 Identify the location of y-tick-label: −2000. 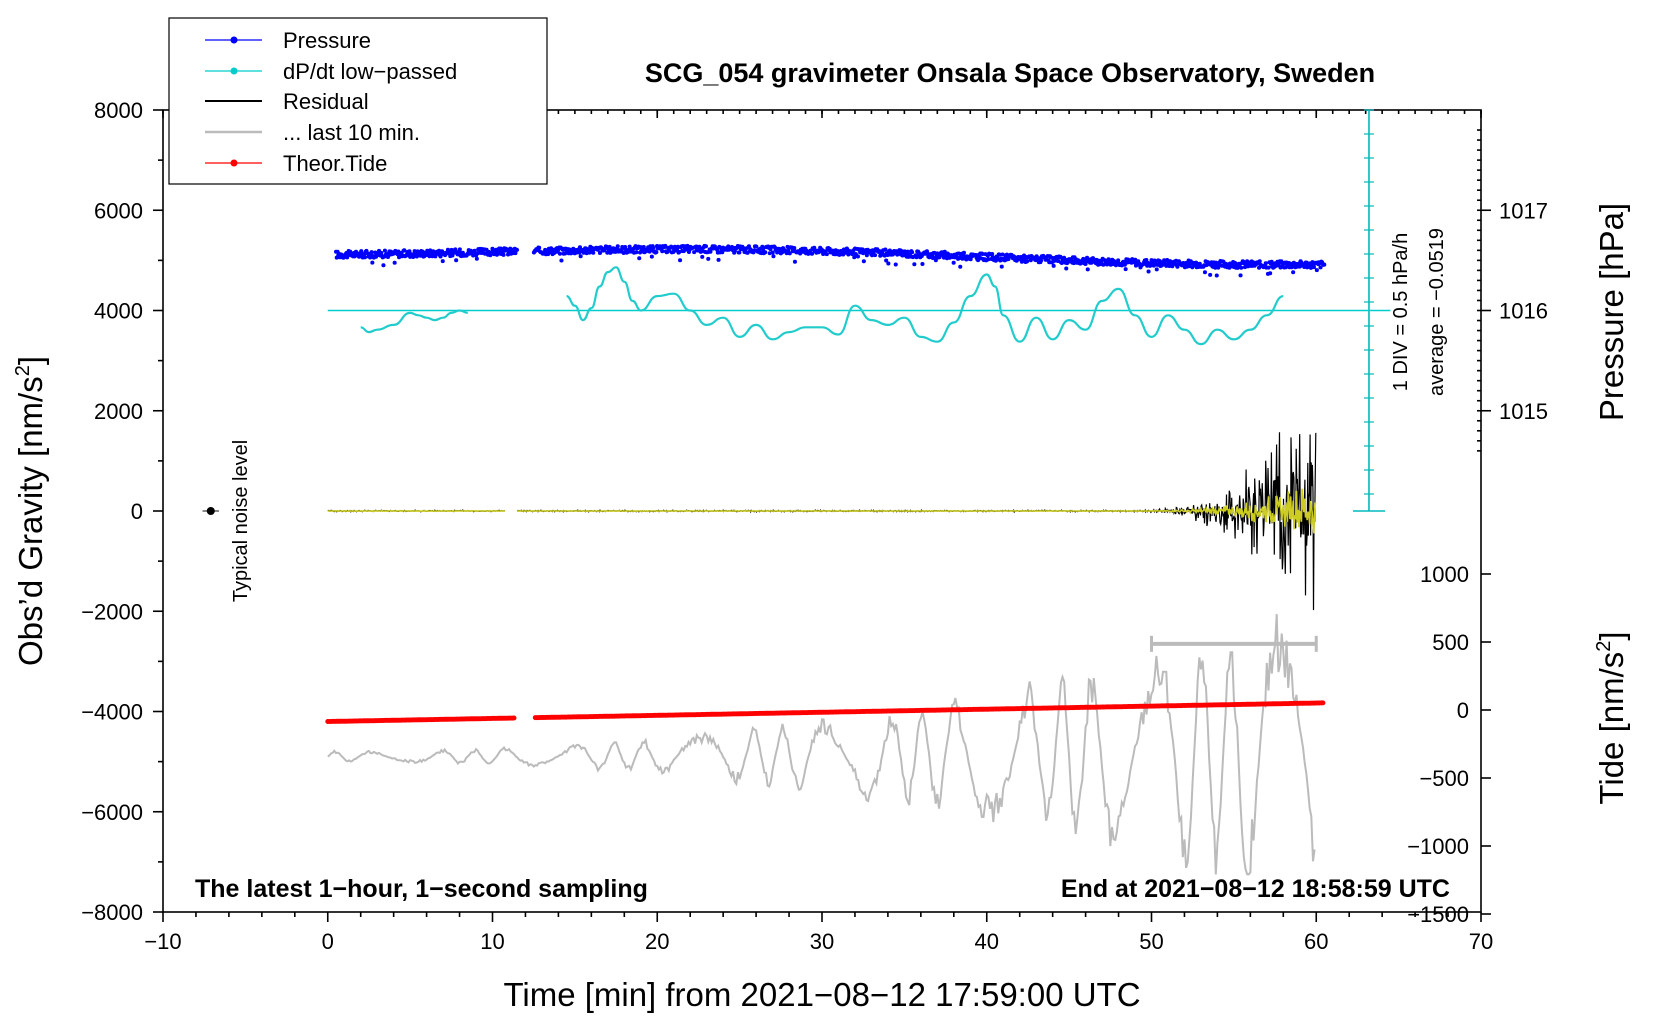
(112, 611).